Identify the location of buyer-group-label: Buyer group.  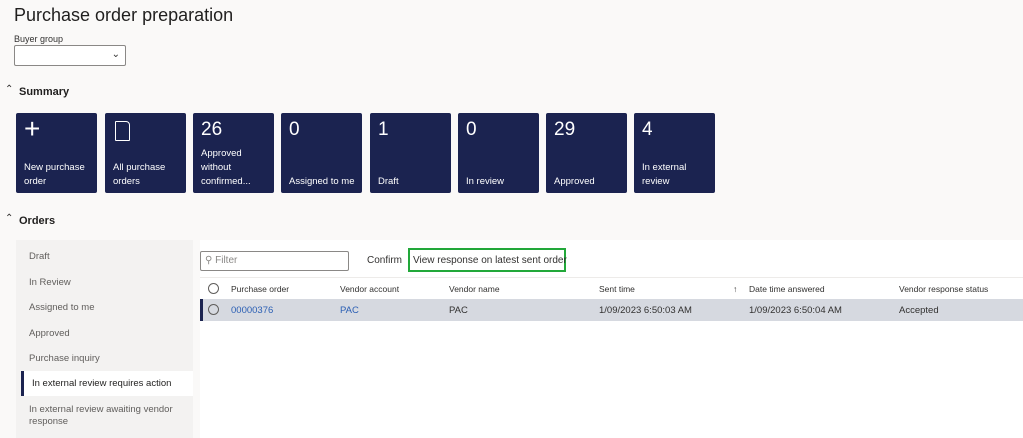
(39, 39).